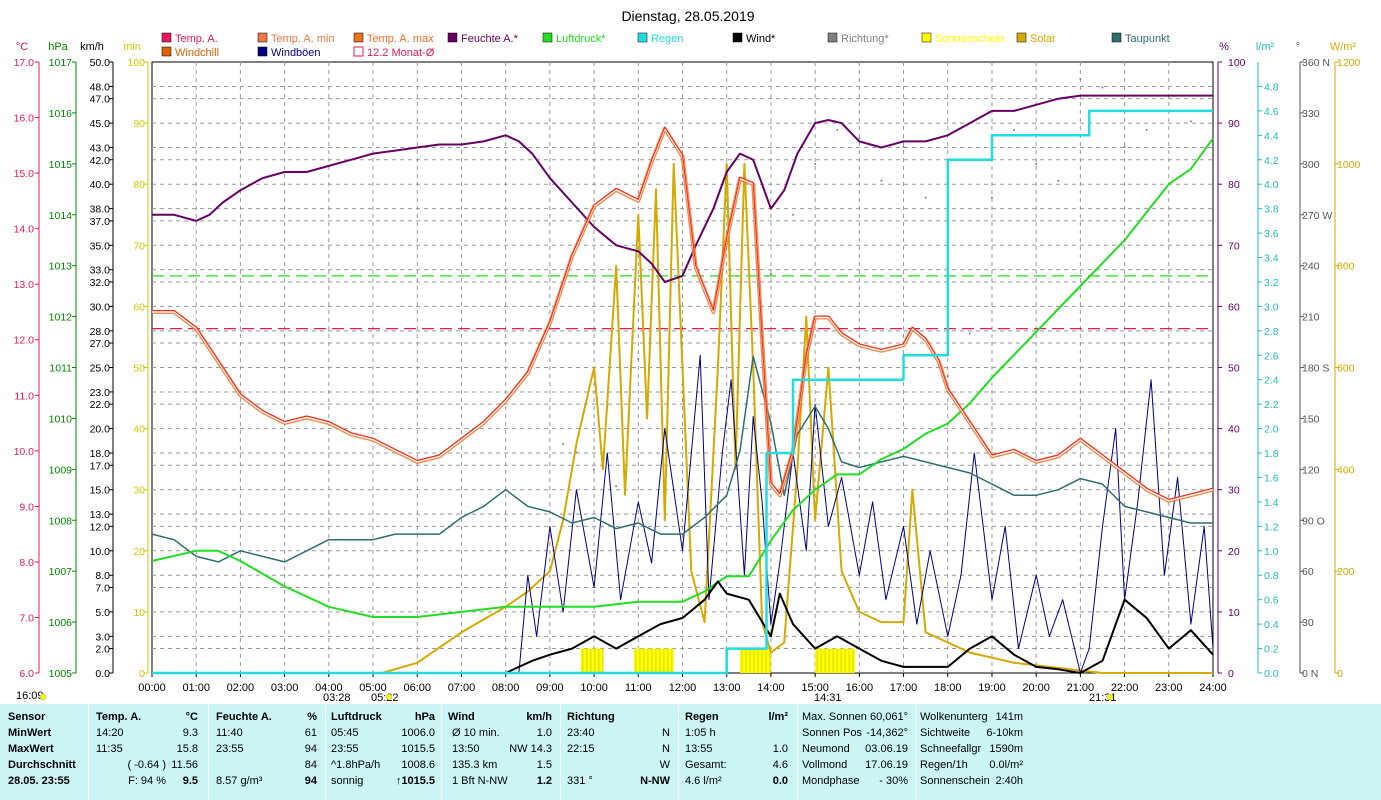 Image resolution: width=1381 pixels, height=800 pixels. What do you see at coordinates (347, 781) in the screenshot?
I see `stat-text: sonnig` at bounding box center [347, 781].